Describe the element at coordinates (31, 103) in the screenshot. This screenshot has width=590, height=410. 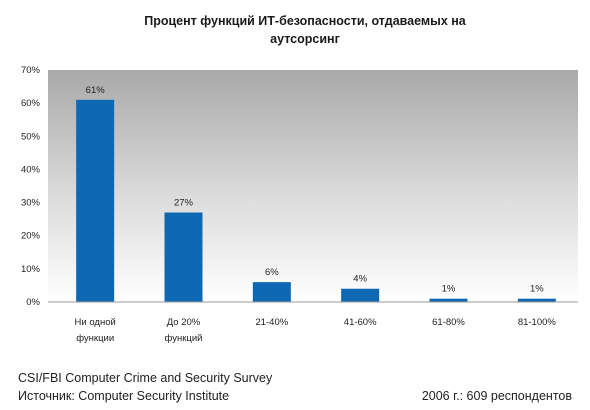
I see `y-tick-label: 60%` at that location.